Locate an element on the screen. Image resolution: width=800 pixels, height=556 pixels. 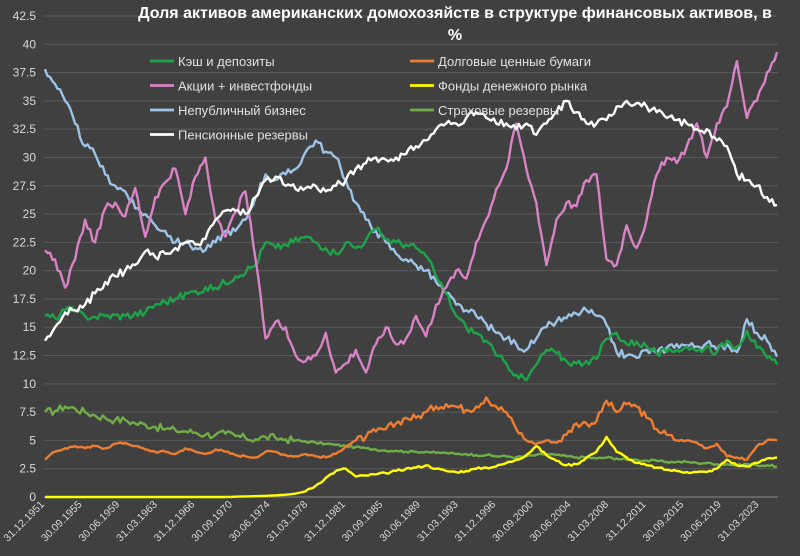
y-tick-label: 27.5 is located at coordinates (25, 186).